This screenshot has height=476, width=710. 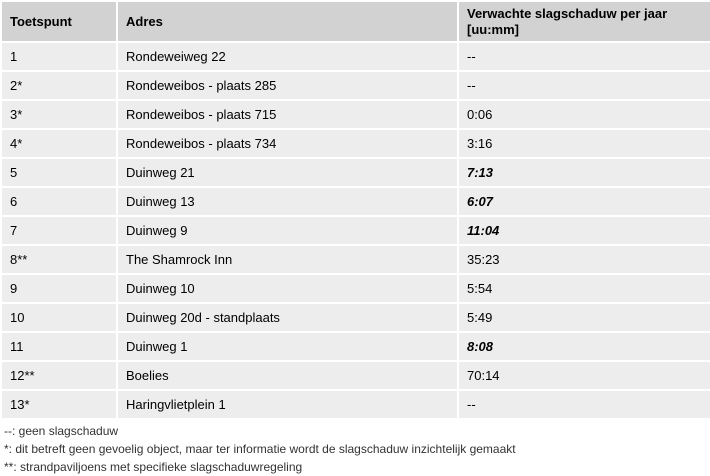 I want to click on table-row: 3* Rondeweibos - plaats 715 0:06, so click(x=356, y=115).